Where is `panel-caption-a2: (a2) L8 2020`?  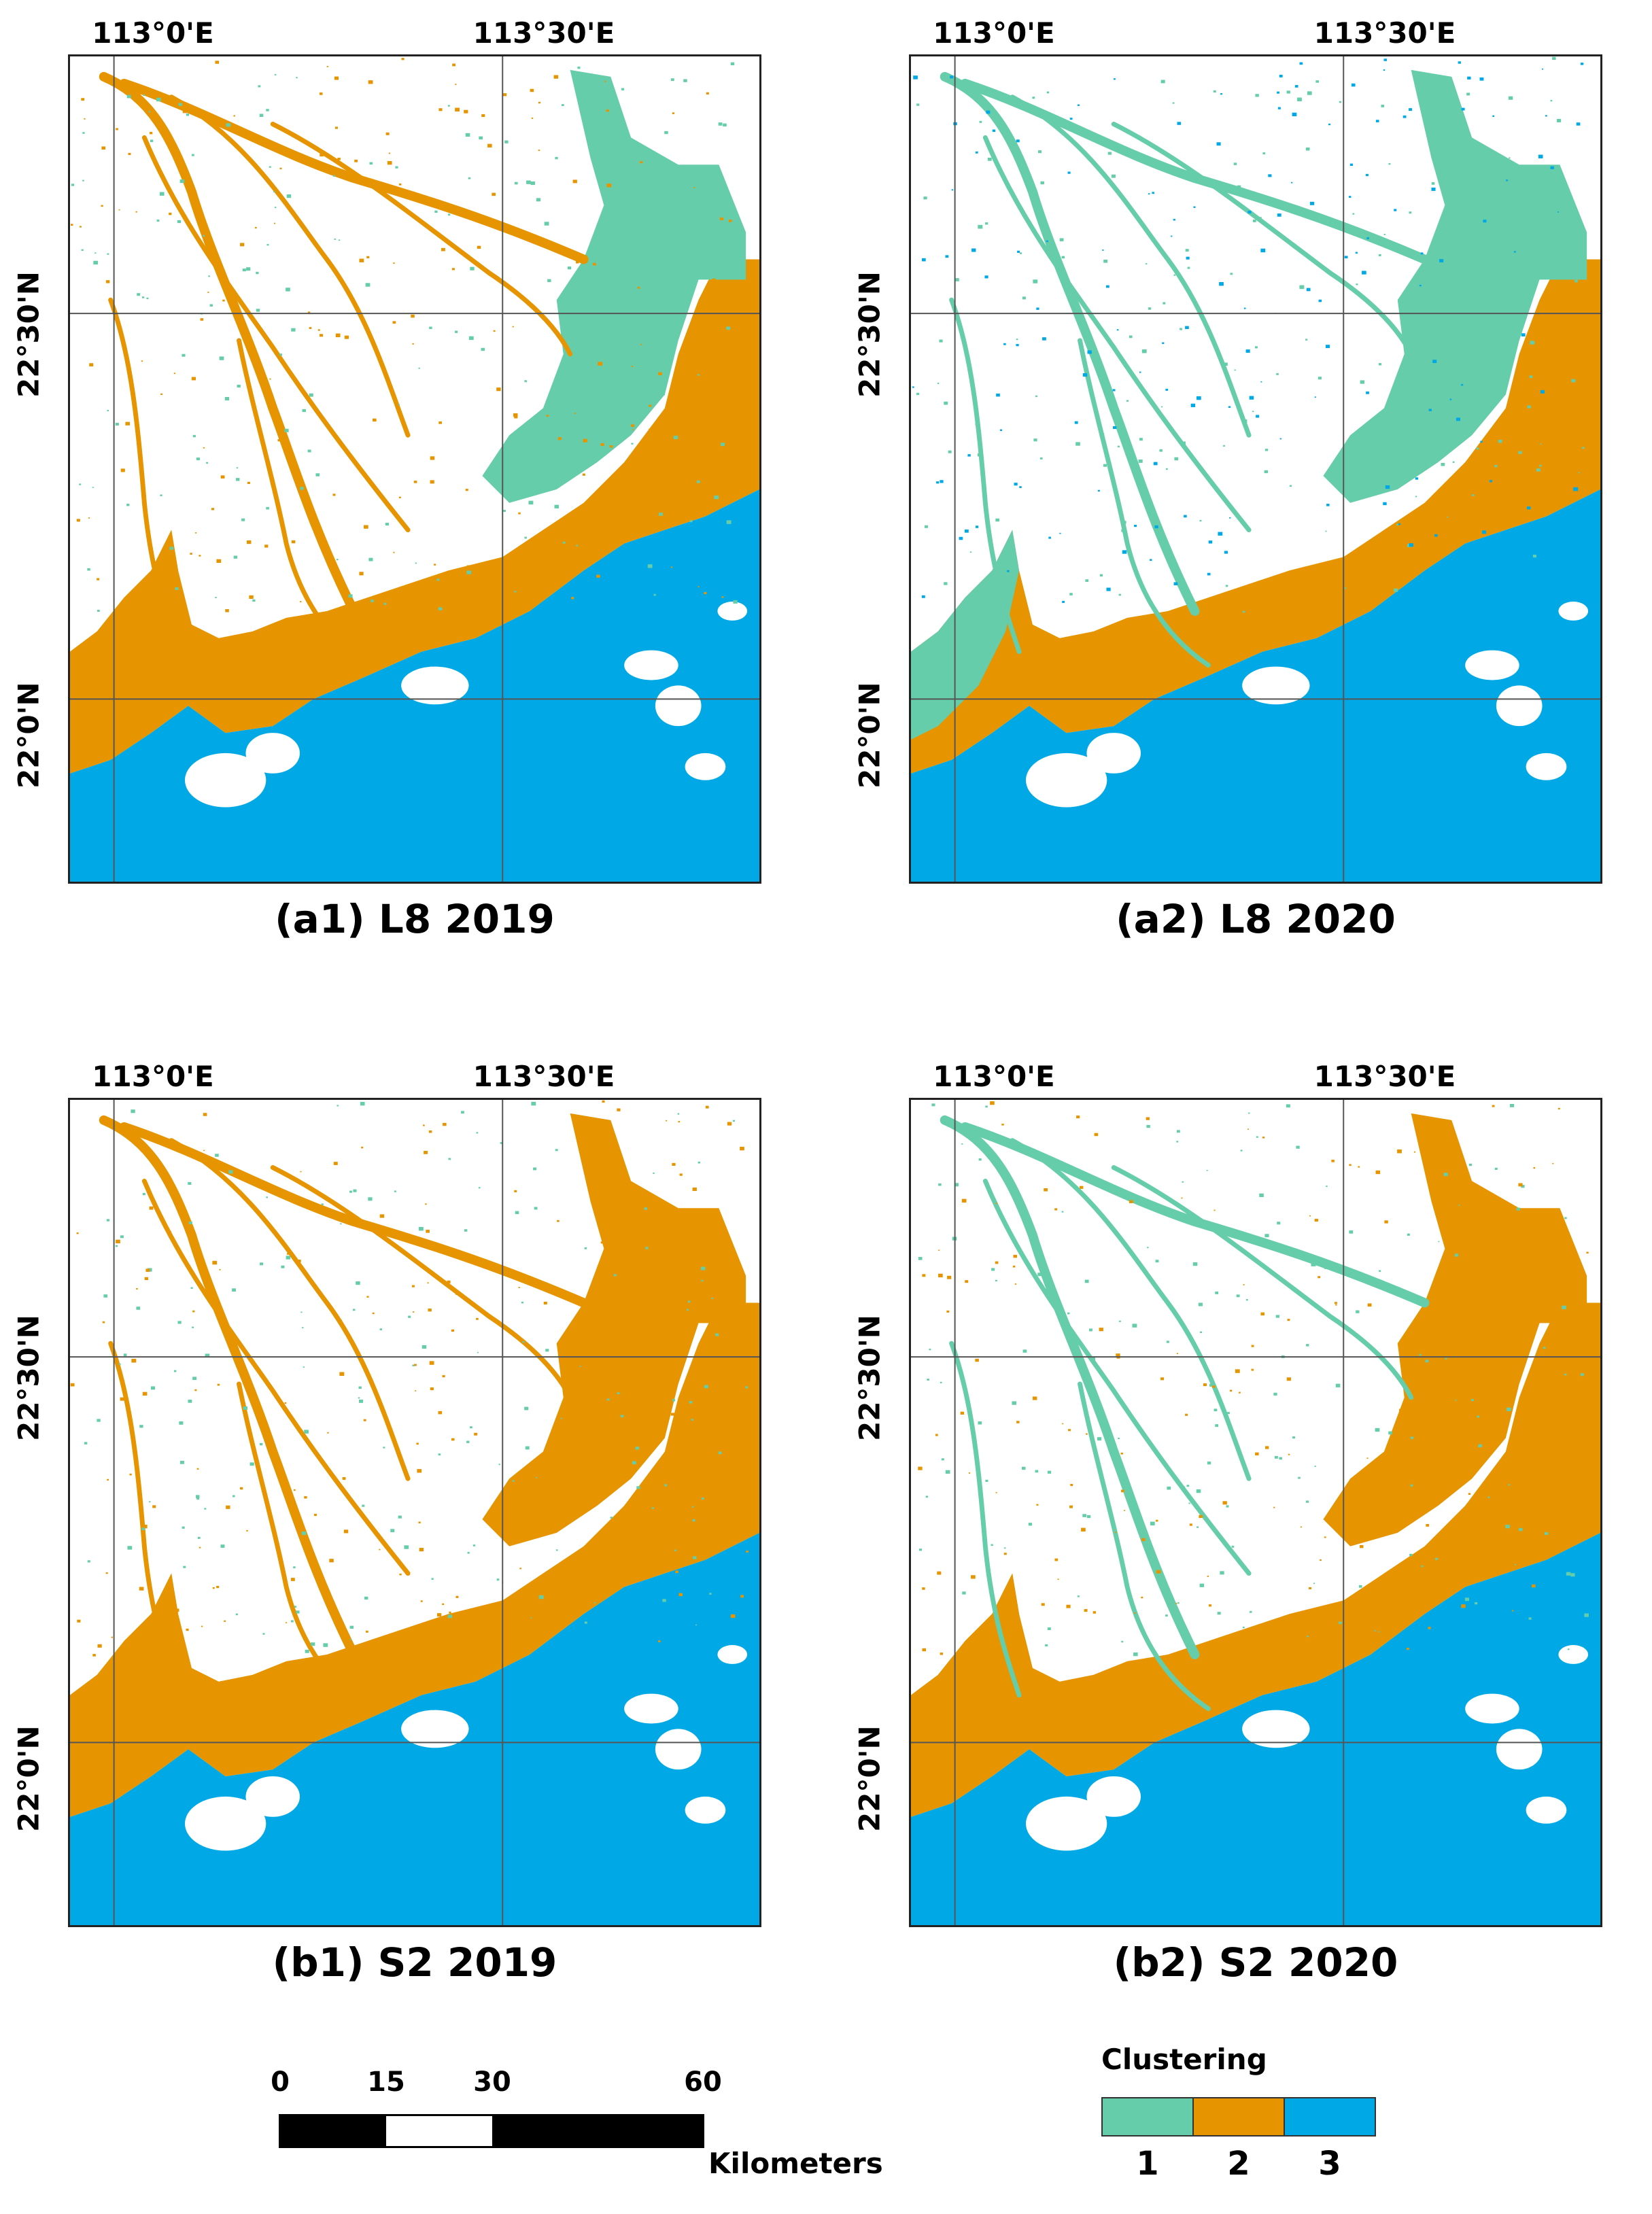
panel-caption-a2: (a2) L8 2020 is located at coordinates (1256, 919).